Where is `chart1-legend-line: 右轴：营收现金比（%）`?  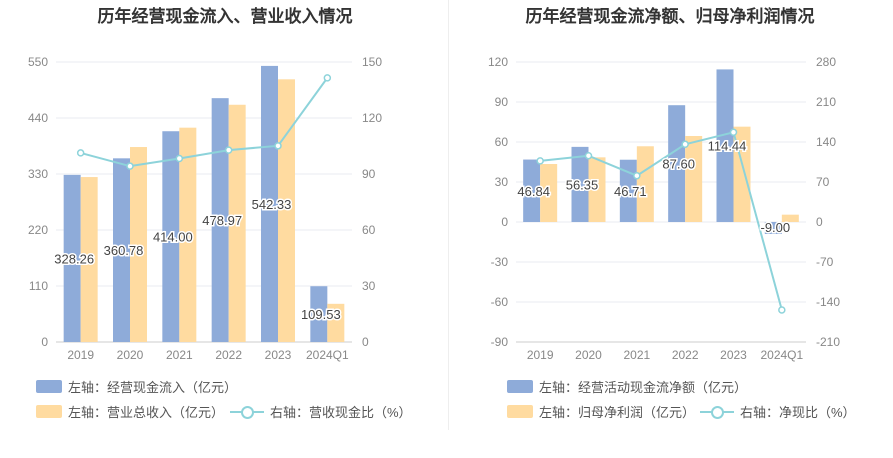 chart1-legend-line: 右轴：营收现金比（%） is located at coordinates (321, 411).